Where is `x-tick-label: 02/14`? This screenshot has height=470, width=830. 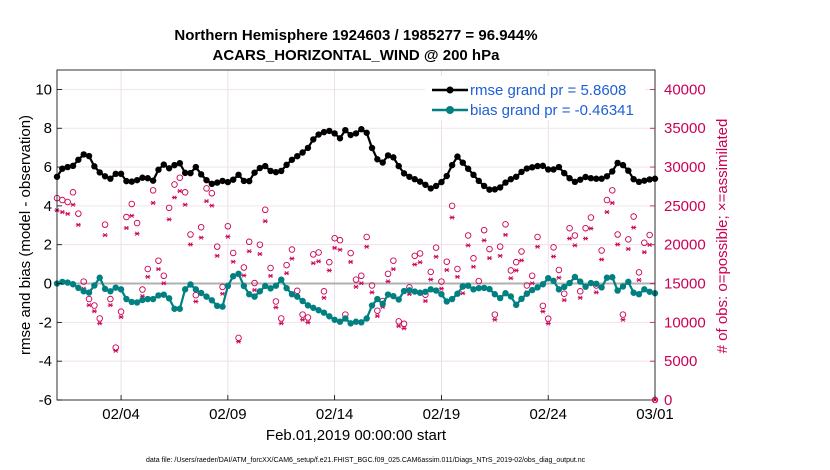 x-tick-label: 02/14 is located at coordinates (335, 414).